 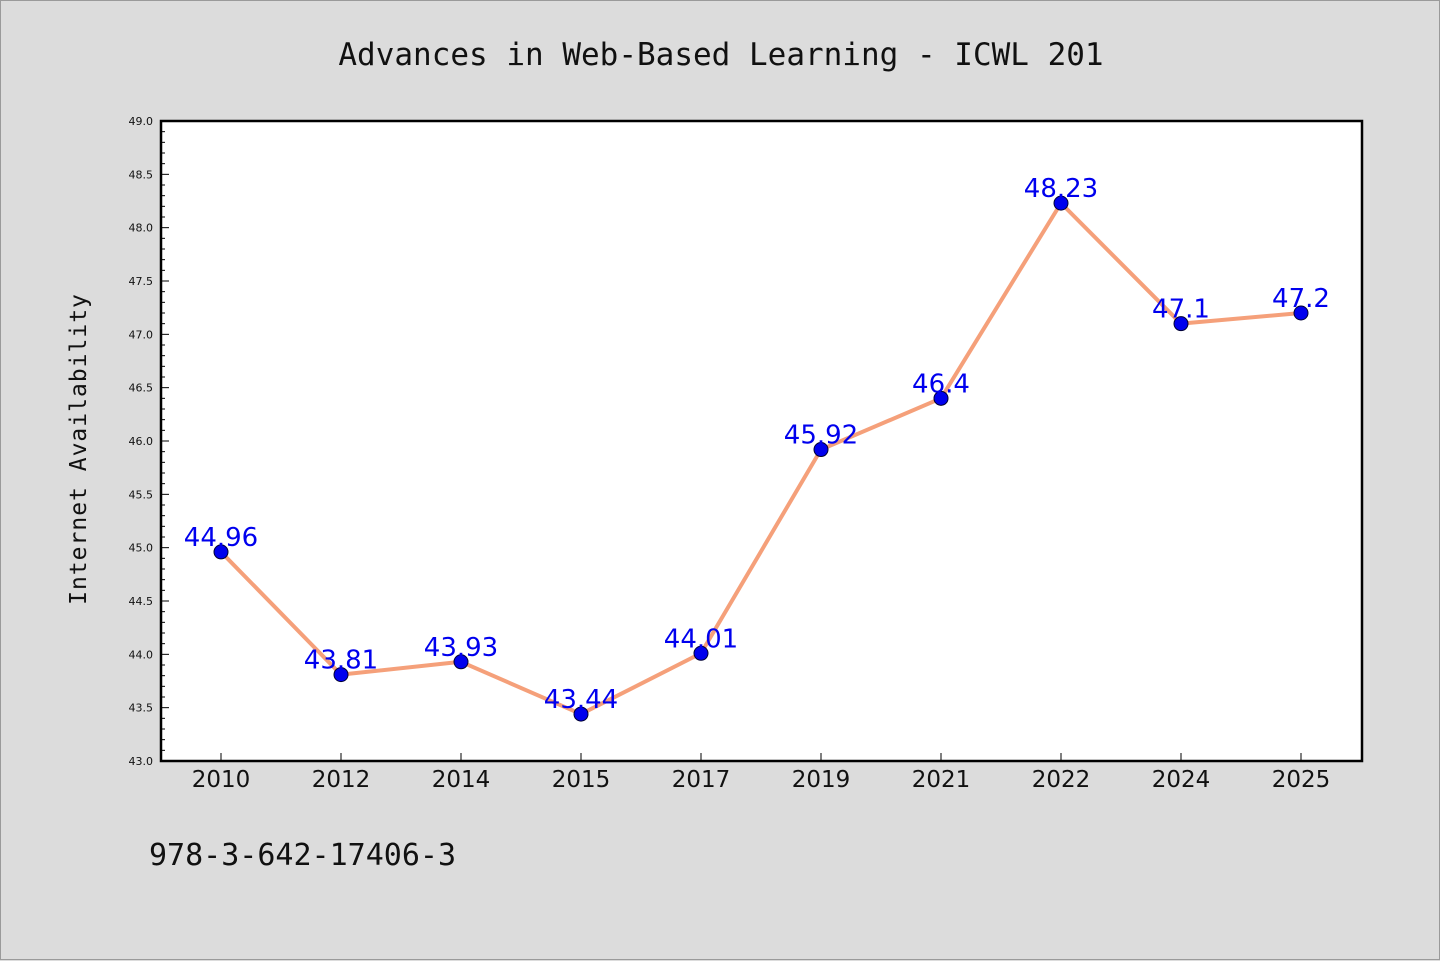 What do you see at coordinates (461, 648) in the screenshot?
I see `data-label: 43.93` at bounding box center [461, 648].